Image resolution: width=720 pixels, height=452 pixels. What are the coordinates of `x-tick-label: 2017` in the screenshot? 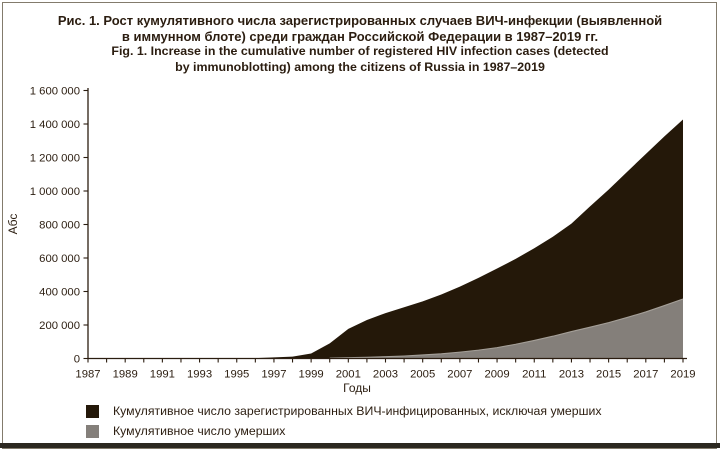 It's located at (645, 375).